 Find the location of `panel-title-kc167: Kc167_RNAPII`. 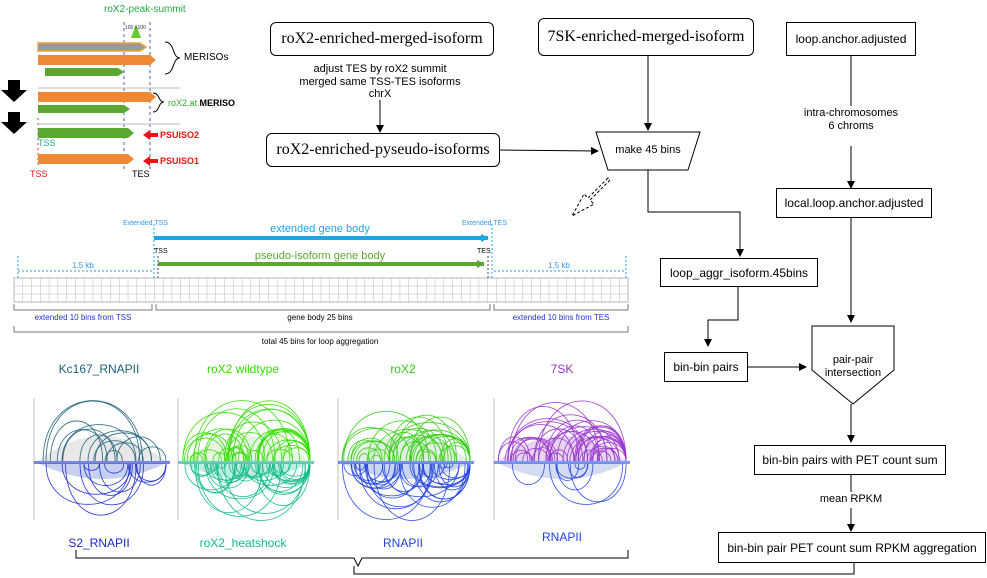

panel-title-kc167: Kc167_RNAPII is located at coordinates (99, 369).